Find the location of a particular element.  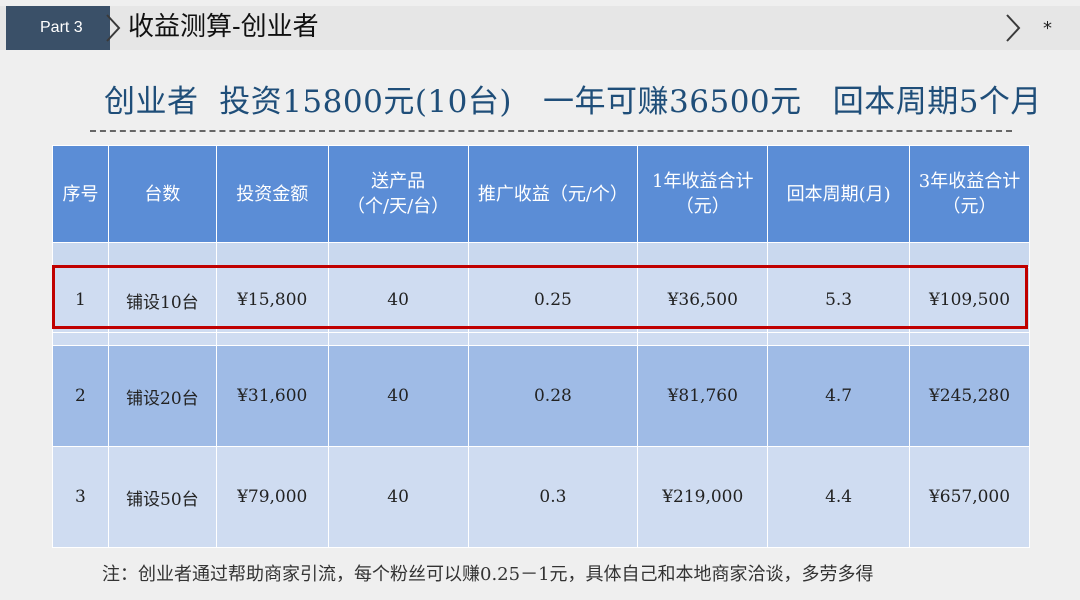

column-header-line: （个/天/台） is located at coordinates (398, 206).